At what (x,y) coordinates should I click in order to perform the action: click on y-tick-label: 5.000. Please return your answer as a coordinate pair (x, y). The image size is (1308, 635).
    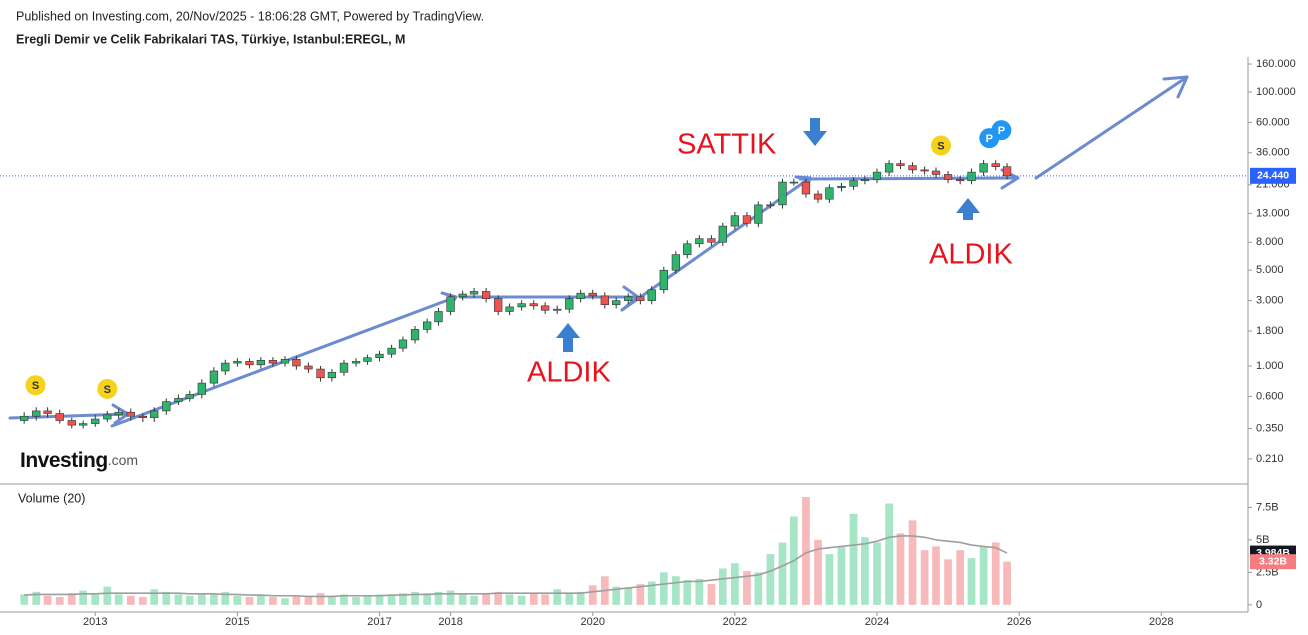
    Looking at the image, I should click on (1270, 270).